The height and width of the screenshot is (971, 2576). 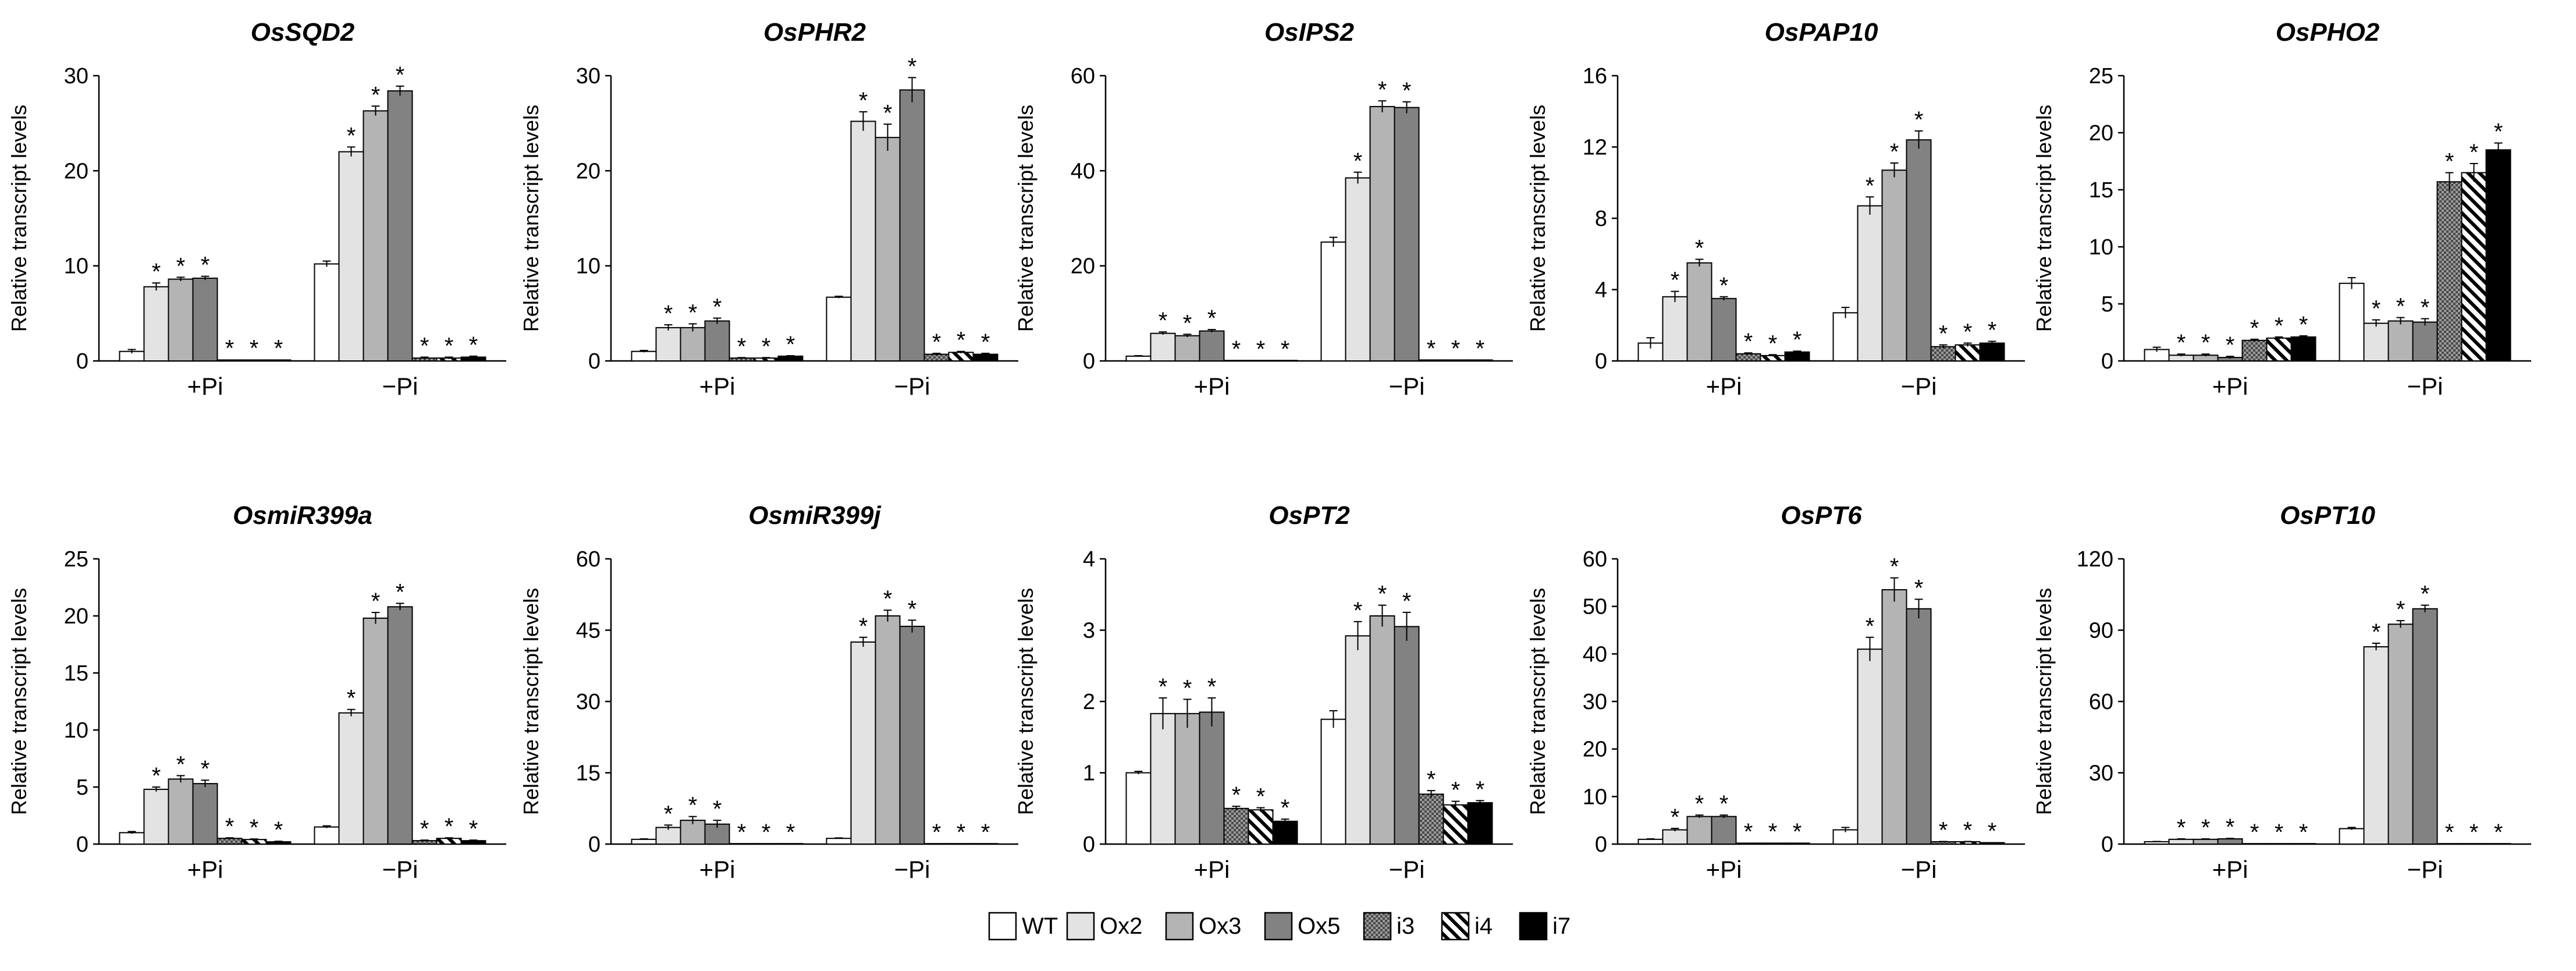 What do you see at coordinates (2101, 702) in the screenshot?
I see `y-tick-label: 60` at bounding box center [2101, 702].